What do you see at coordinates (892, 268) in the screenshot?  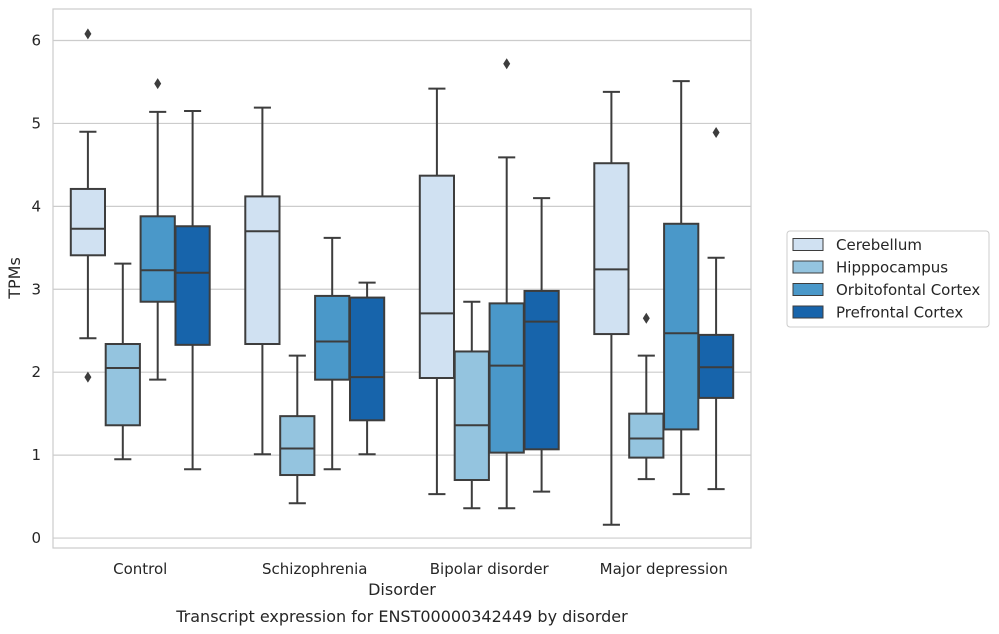 I see `legend-label: Hipppocampus` at bounding box center [892, 268].